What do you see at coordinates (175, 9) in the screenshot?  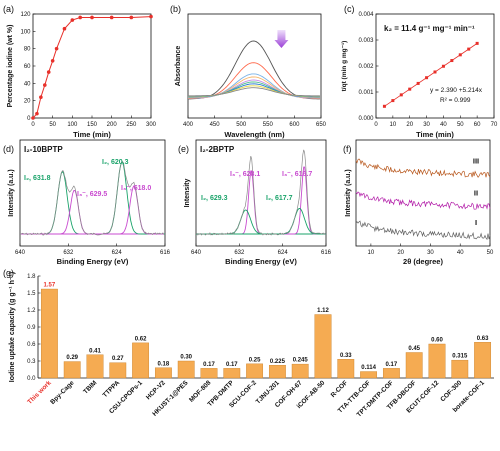 I see `panel-label-b: (b)` at bounding box center [175, 9].